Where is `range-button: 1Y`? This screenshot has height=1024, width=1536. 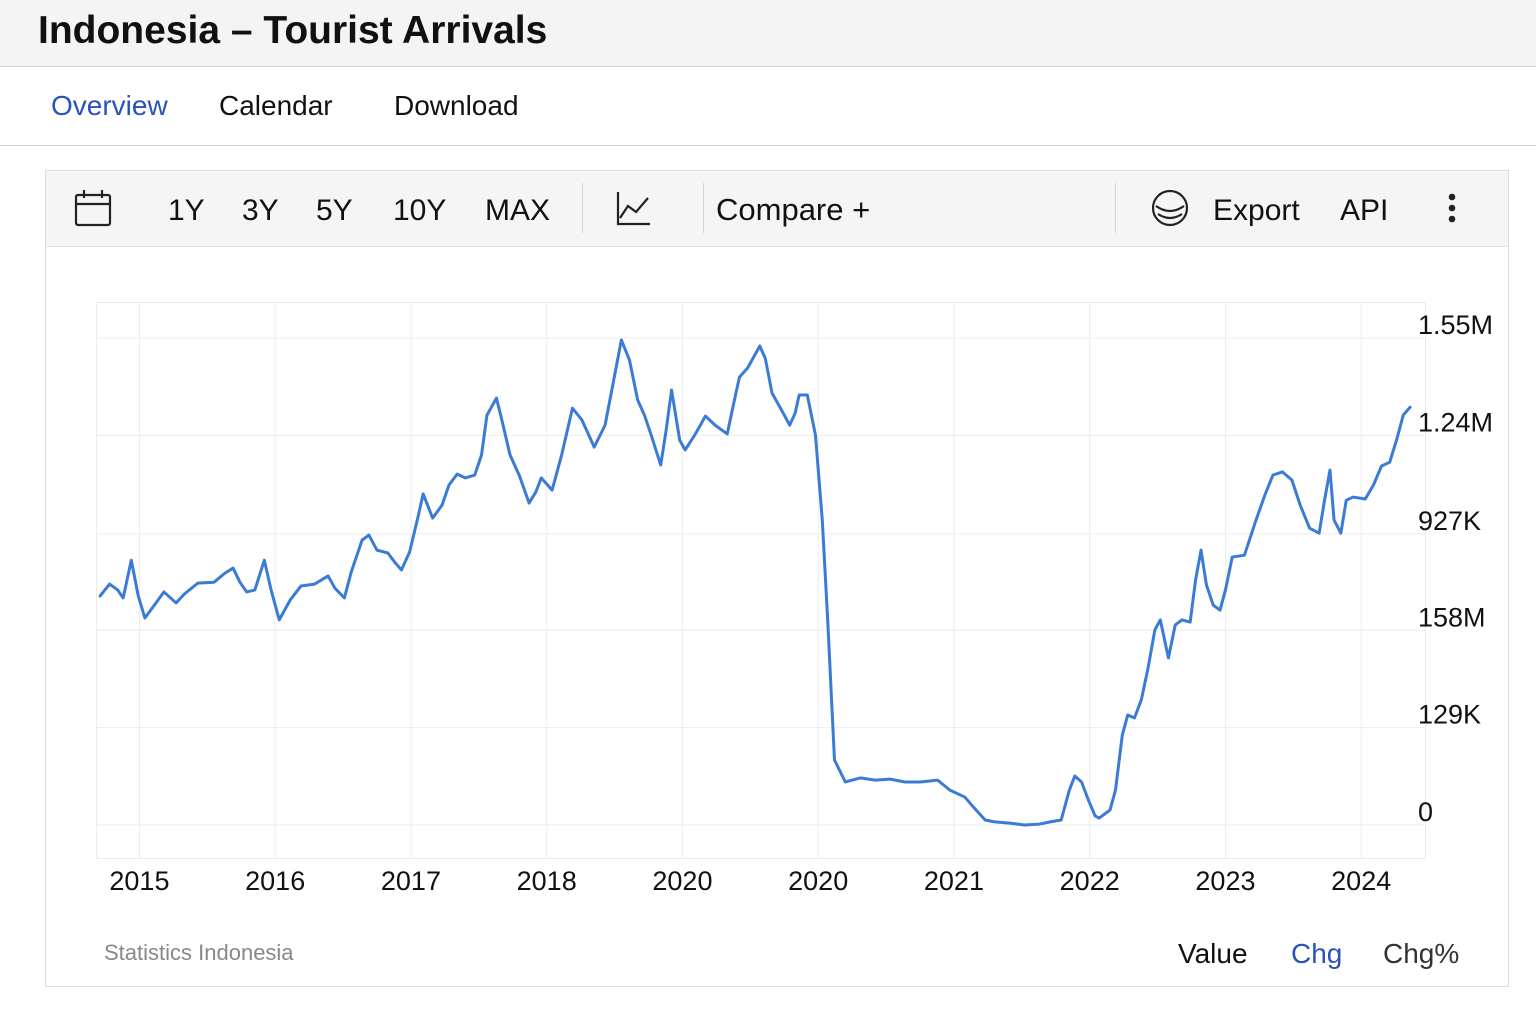 range-button: 1Y is located at coordinates (186, 210).